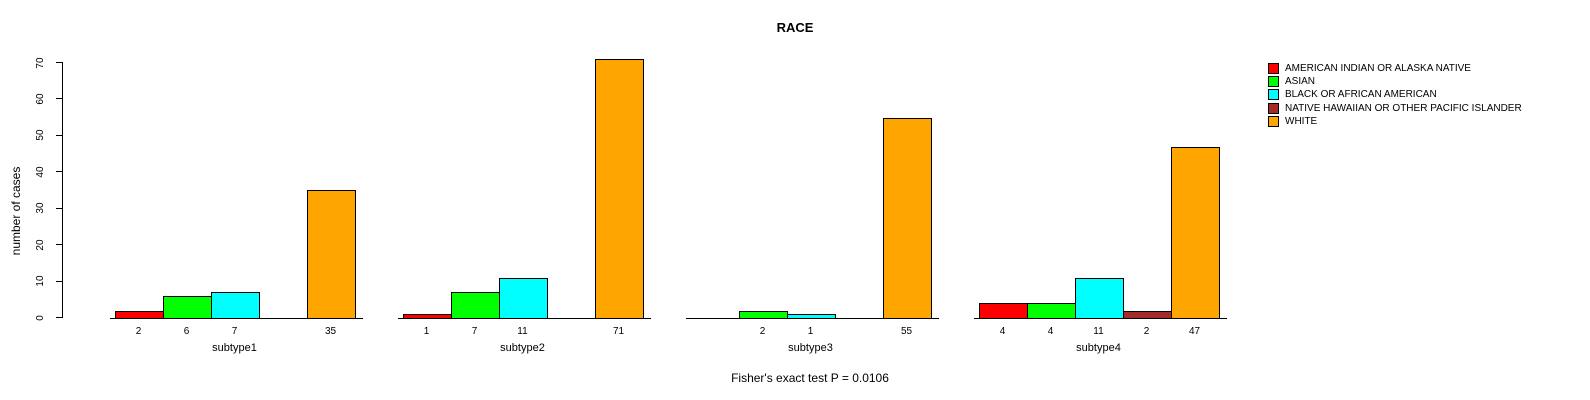 The width and height of the screenshot is (1590, 400). I want to click on legend-label: ASIAN, so click(1300, 82).